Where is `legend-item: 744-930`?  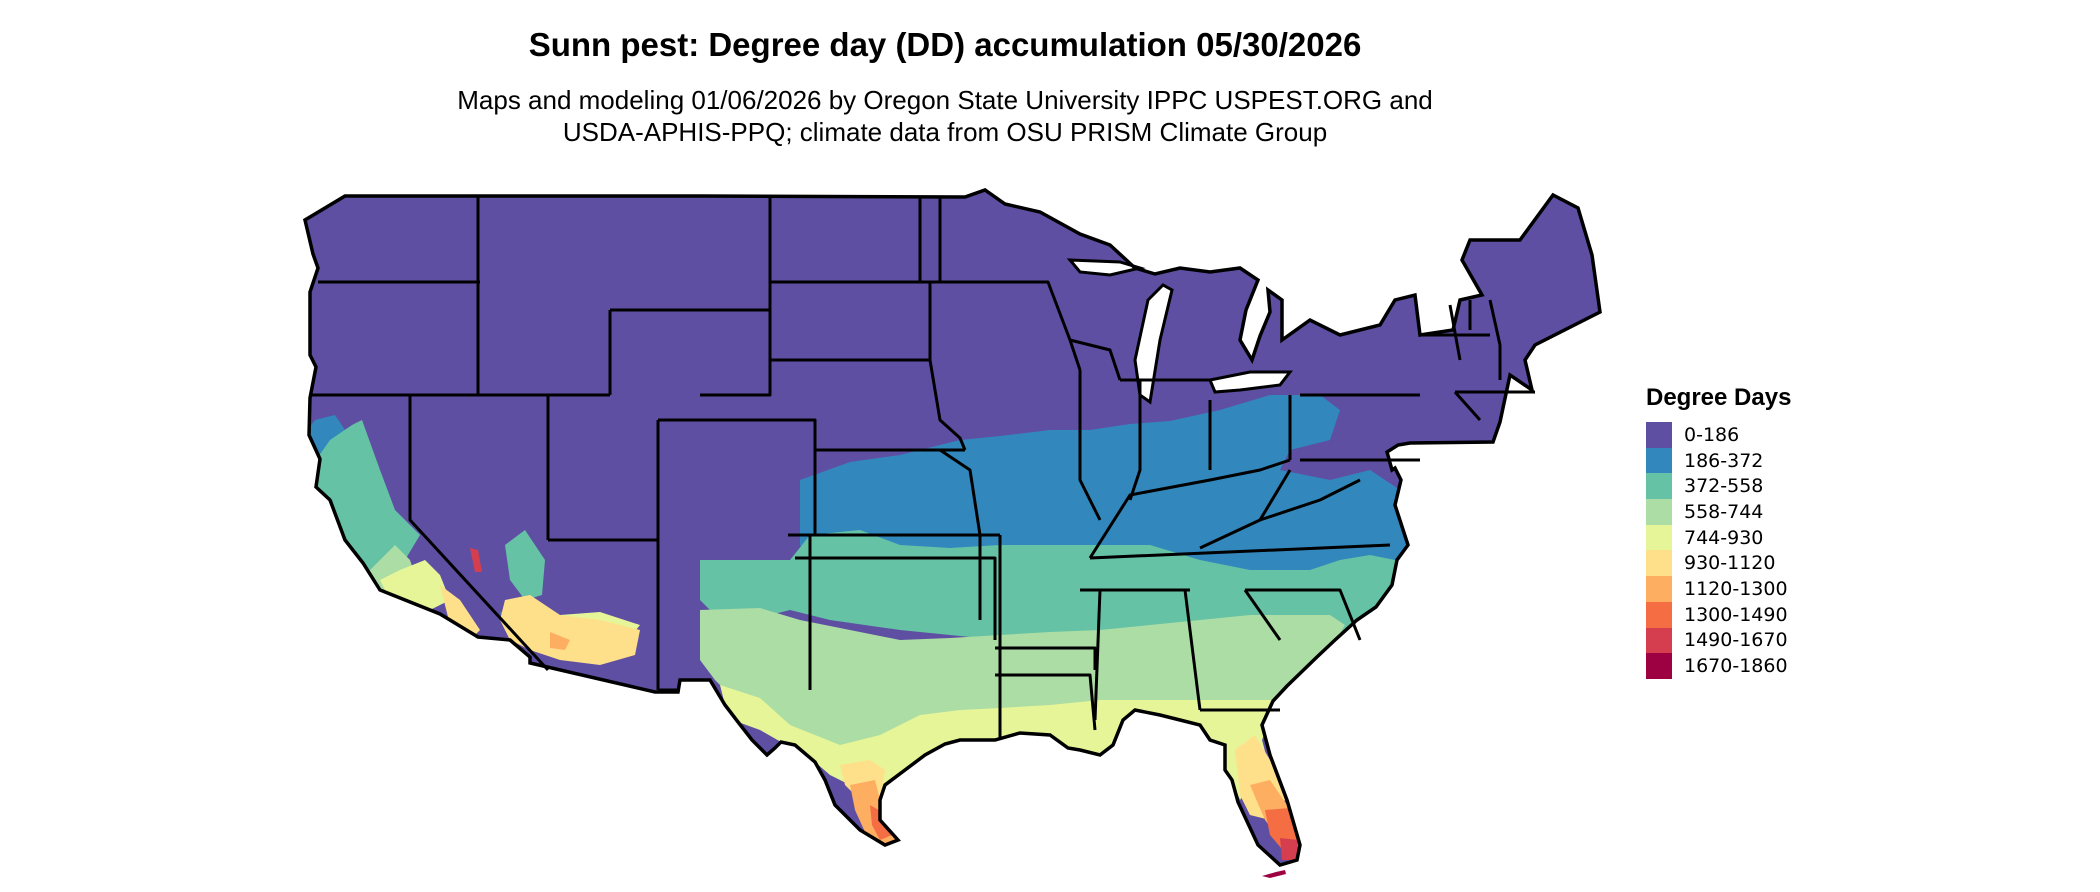 legend-item: 744-930 is located at coordinates (1718, 537).